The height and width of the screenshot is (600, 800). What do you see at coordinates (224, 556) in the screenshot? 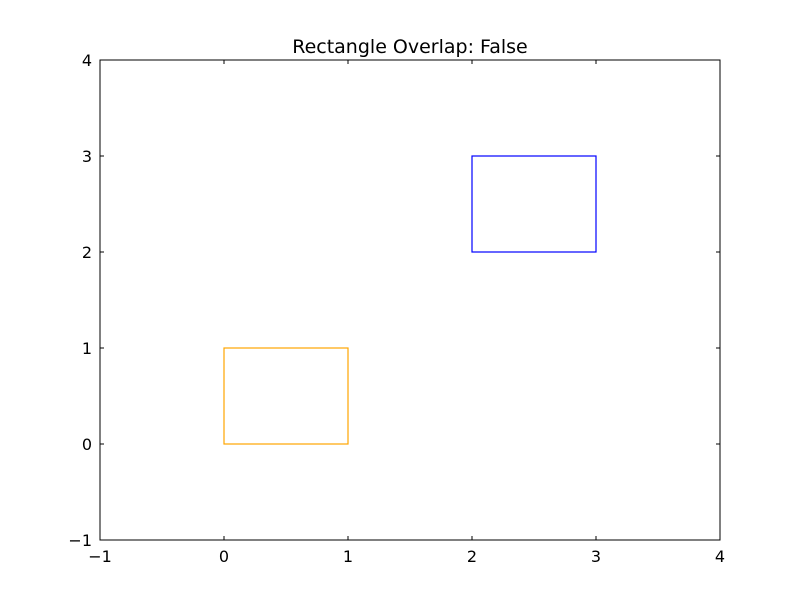
I see `x-tick-label: 0` at bounding box center [224, 556].